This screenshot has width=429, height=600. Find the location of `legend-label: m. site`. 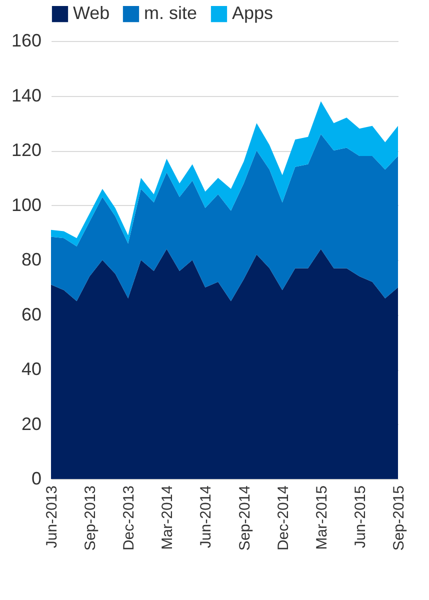

legend-label: m. site is located at coordinates (171, 13).